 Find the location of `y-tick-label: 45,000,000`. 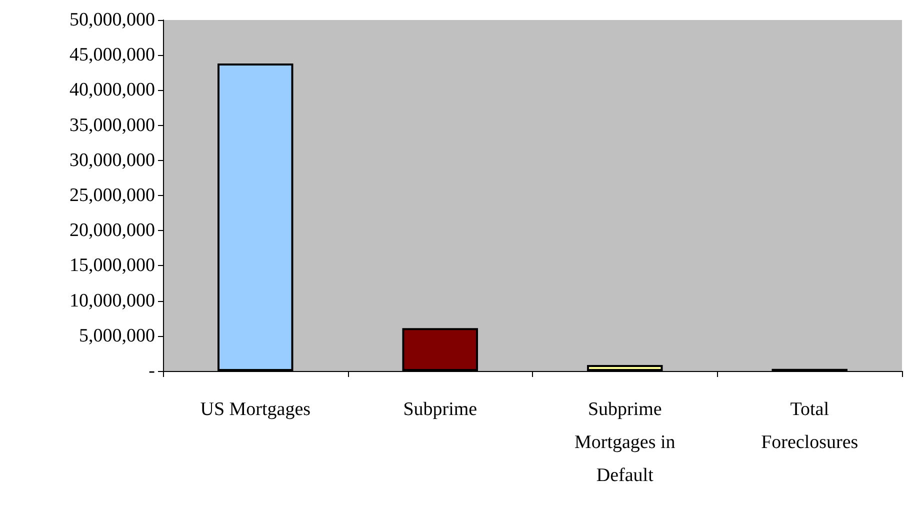

y-tick-label: 45,000,000 is located at coordinates (112, 55).